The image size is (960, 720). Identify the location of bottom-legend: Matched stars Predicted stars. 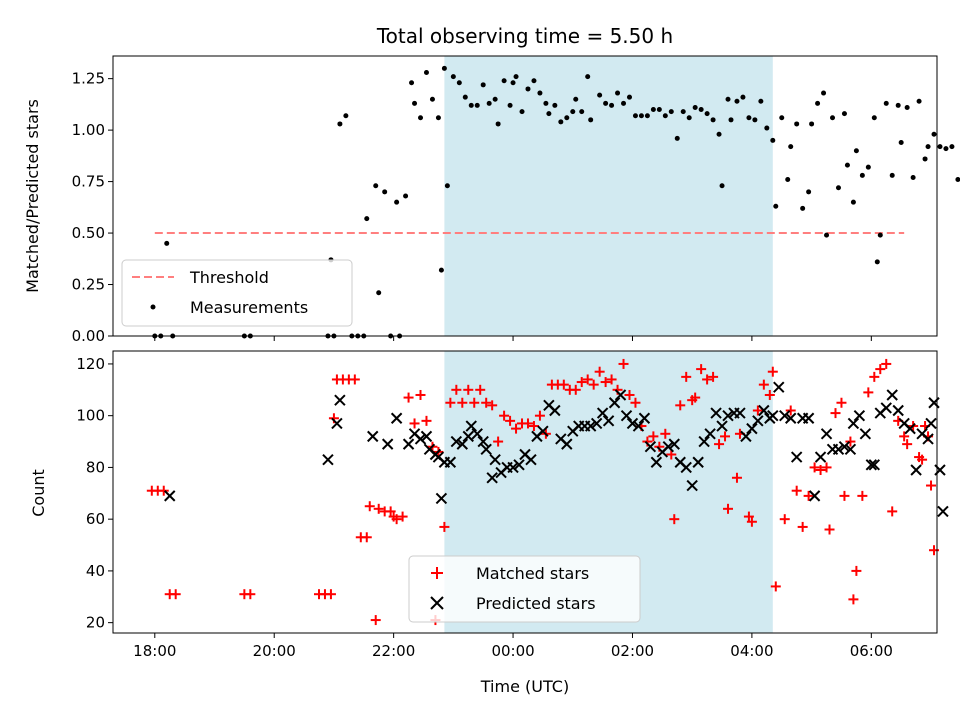
(524, 589).